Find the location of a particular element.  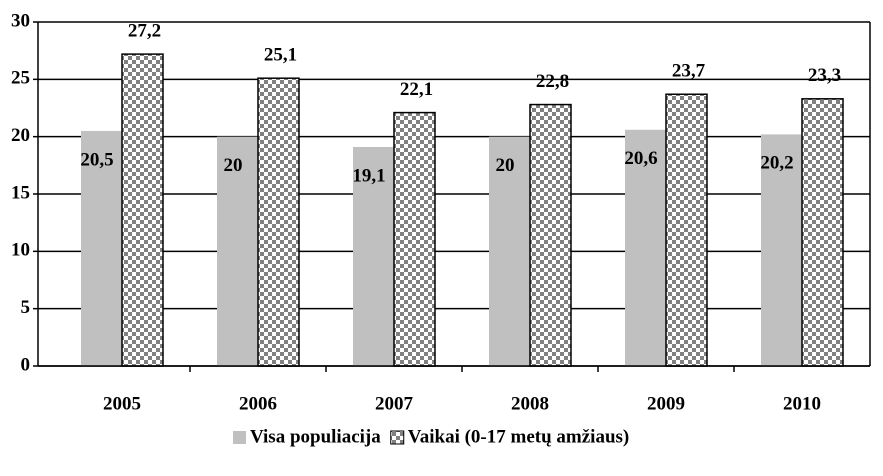

legend-label: Visa populiacija is located at coordinates (315, 436).